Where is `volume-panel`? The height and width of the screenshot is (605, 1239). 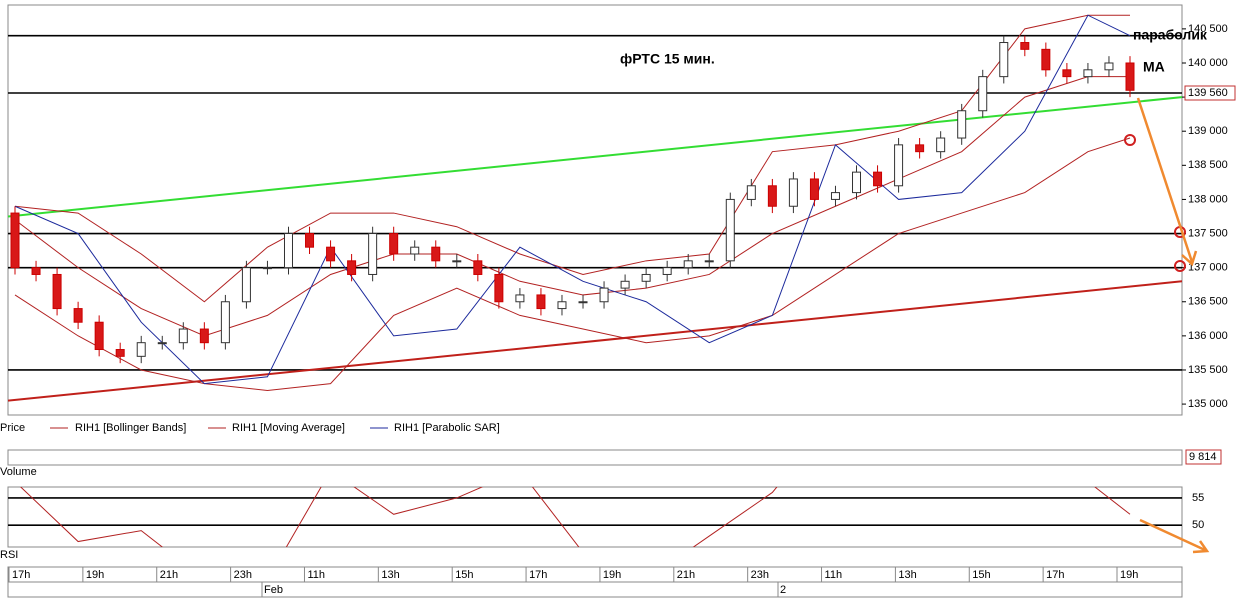
volume-panel is located at coordinates (595, 457).